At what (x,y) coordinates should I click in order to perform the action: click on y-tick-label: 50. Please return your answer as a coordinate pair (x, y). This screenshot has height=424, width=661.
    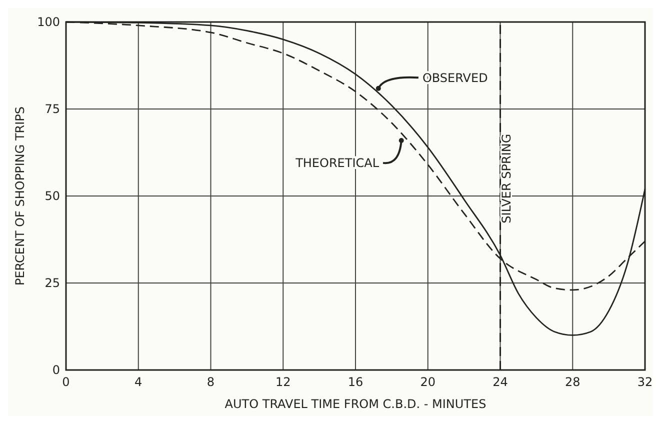
    Looking at the image, I should click on (52, 196).